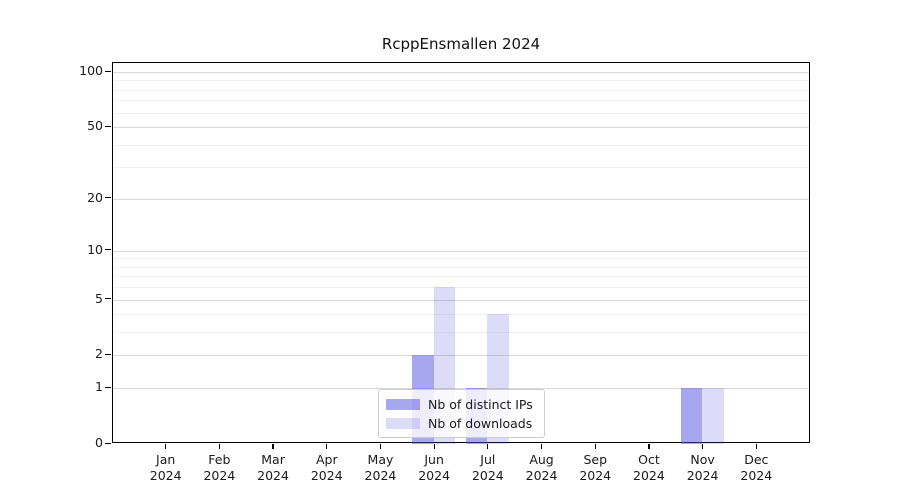 The width and height of the screenshot is (900, 500). What do you see at coordinates (403, 423) in the screenshot?
I see `legend-swatch-downloads` at bounding box center [403, 423].